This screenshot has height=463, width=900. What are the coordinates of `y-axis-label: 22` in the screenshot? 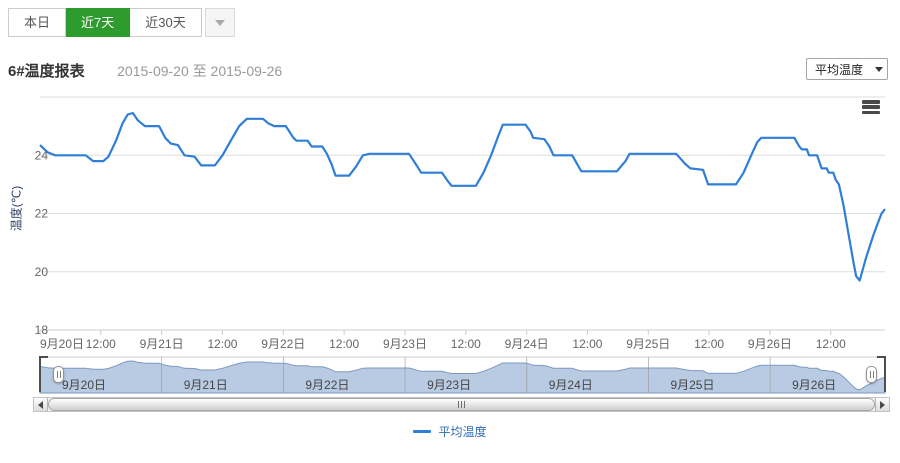 It's located at (42, 214).